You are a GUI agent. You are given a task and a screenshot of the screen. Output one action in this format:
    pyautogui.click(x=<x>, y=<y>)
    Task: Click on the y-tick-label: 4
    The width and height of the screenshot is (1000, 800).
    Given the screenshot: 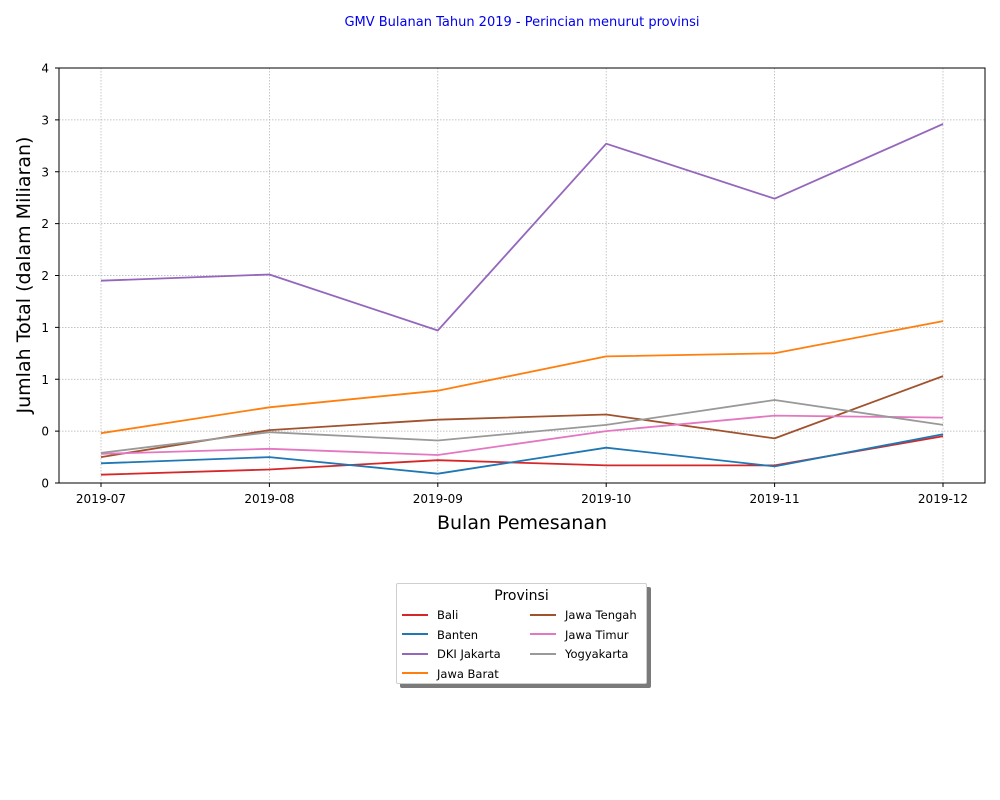 What is the action you would take?
    pyautogui.click(x=45, y=69)
    